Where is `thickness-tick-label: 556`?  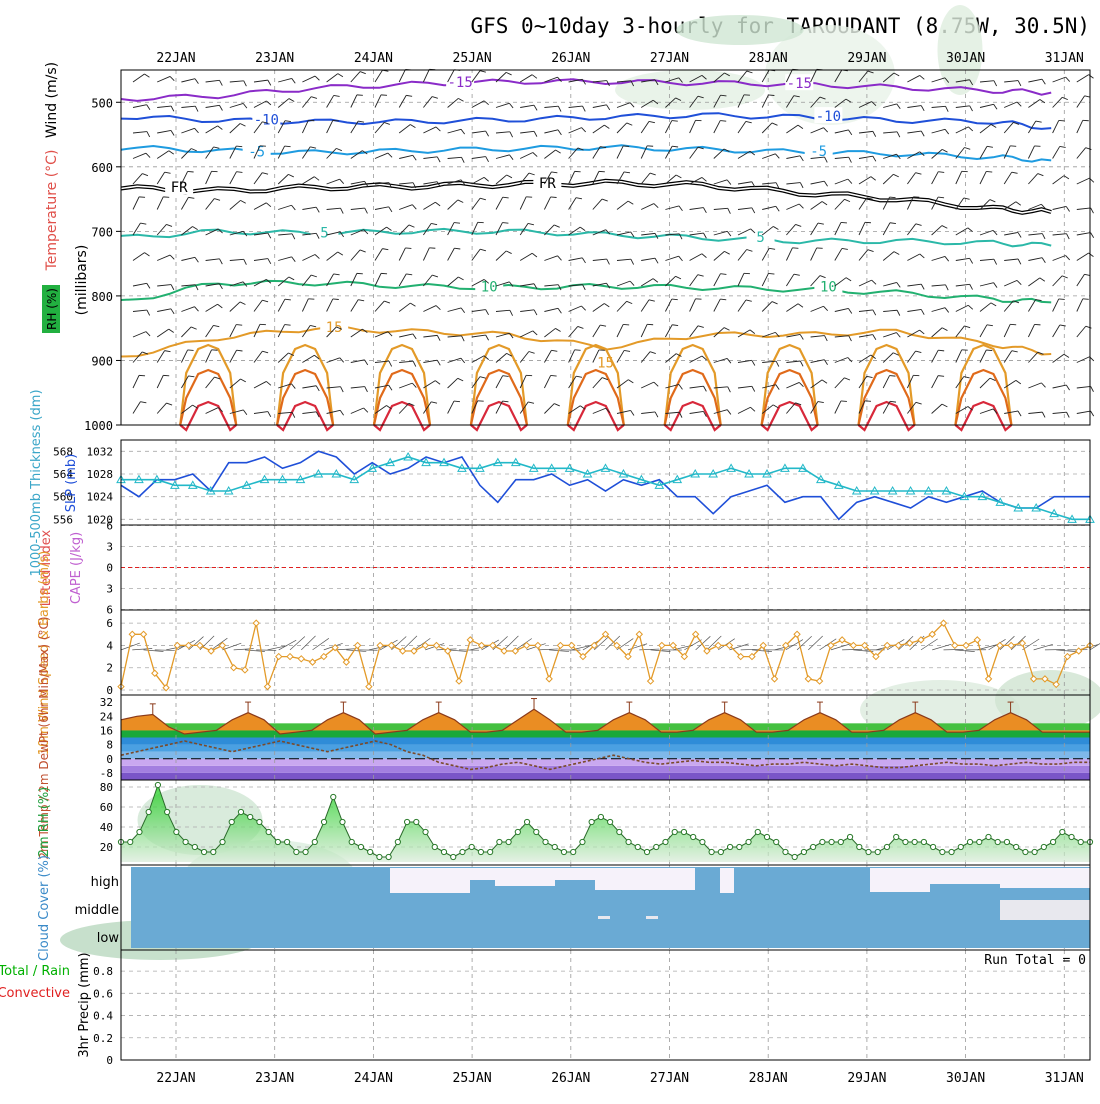
thickness-tick-label: 556 is located at coordinates (63, 519).